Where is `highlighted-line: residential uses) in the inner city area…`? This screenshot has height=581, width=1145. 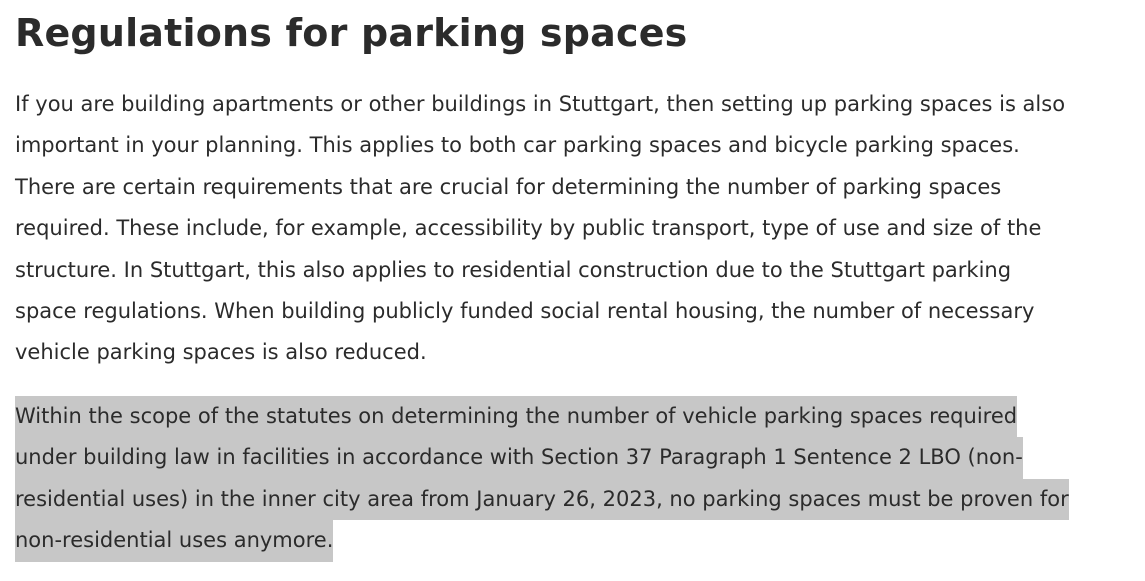 highlighted-line: residential uses) in the inner city area… is located at coordinates (542, 499).